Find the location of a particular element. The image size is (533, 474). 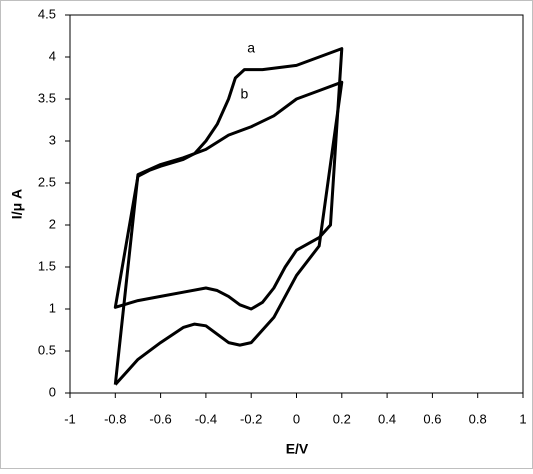

x-tick-label: -1 is located at coordinates (70, 418).